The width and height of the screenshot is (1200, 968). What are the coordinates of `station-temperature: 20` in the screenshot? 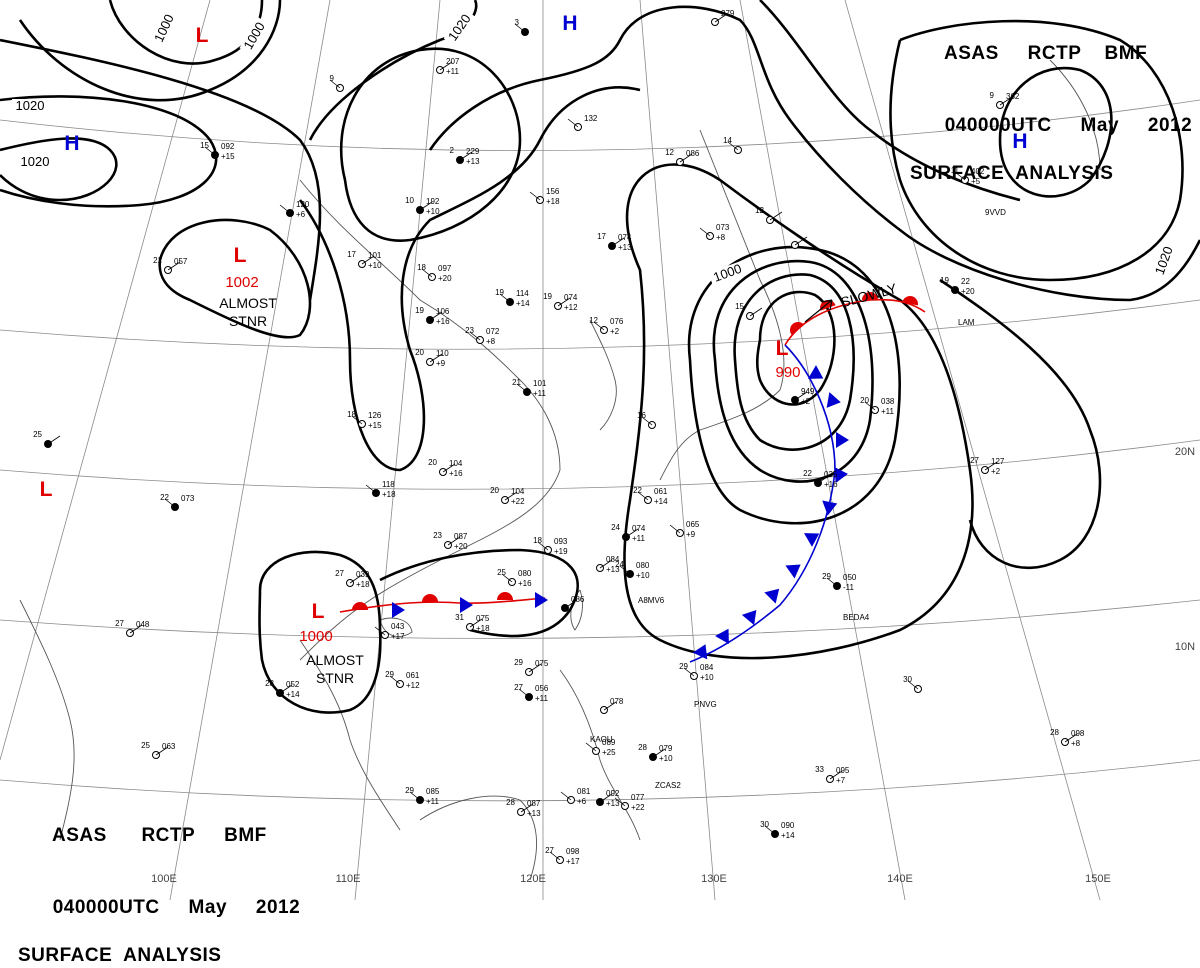 It's located at (432, 462).